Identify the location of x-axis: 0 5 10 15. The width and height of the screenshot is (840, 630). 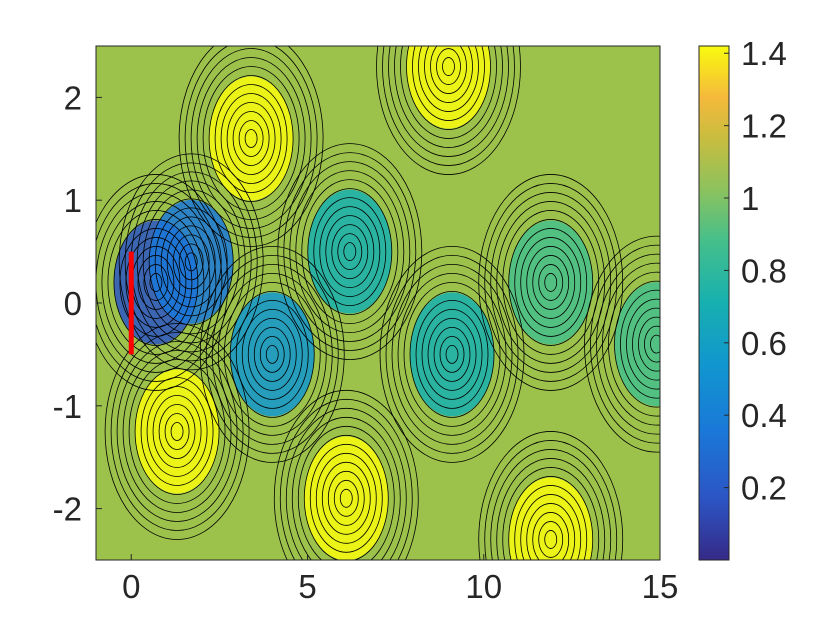
(400, 579).